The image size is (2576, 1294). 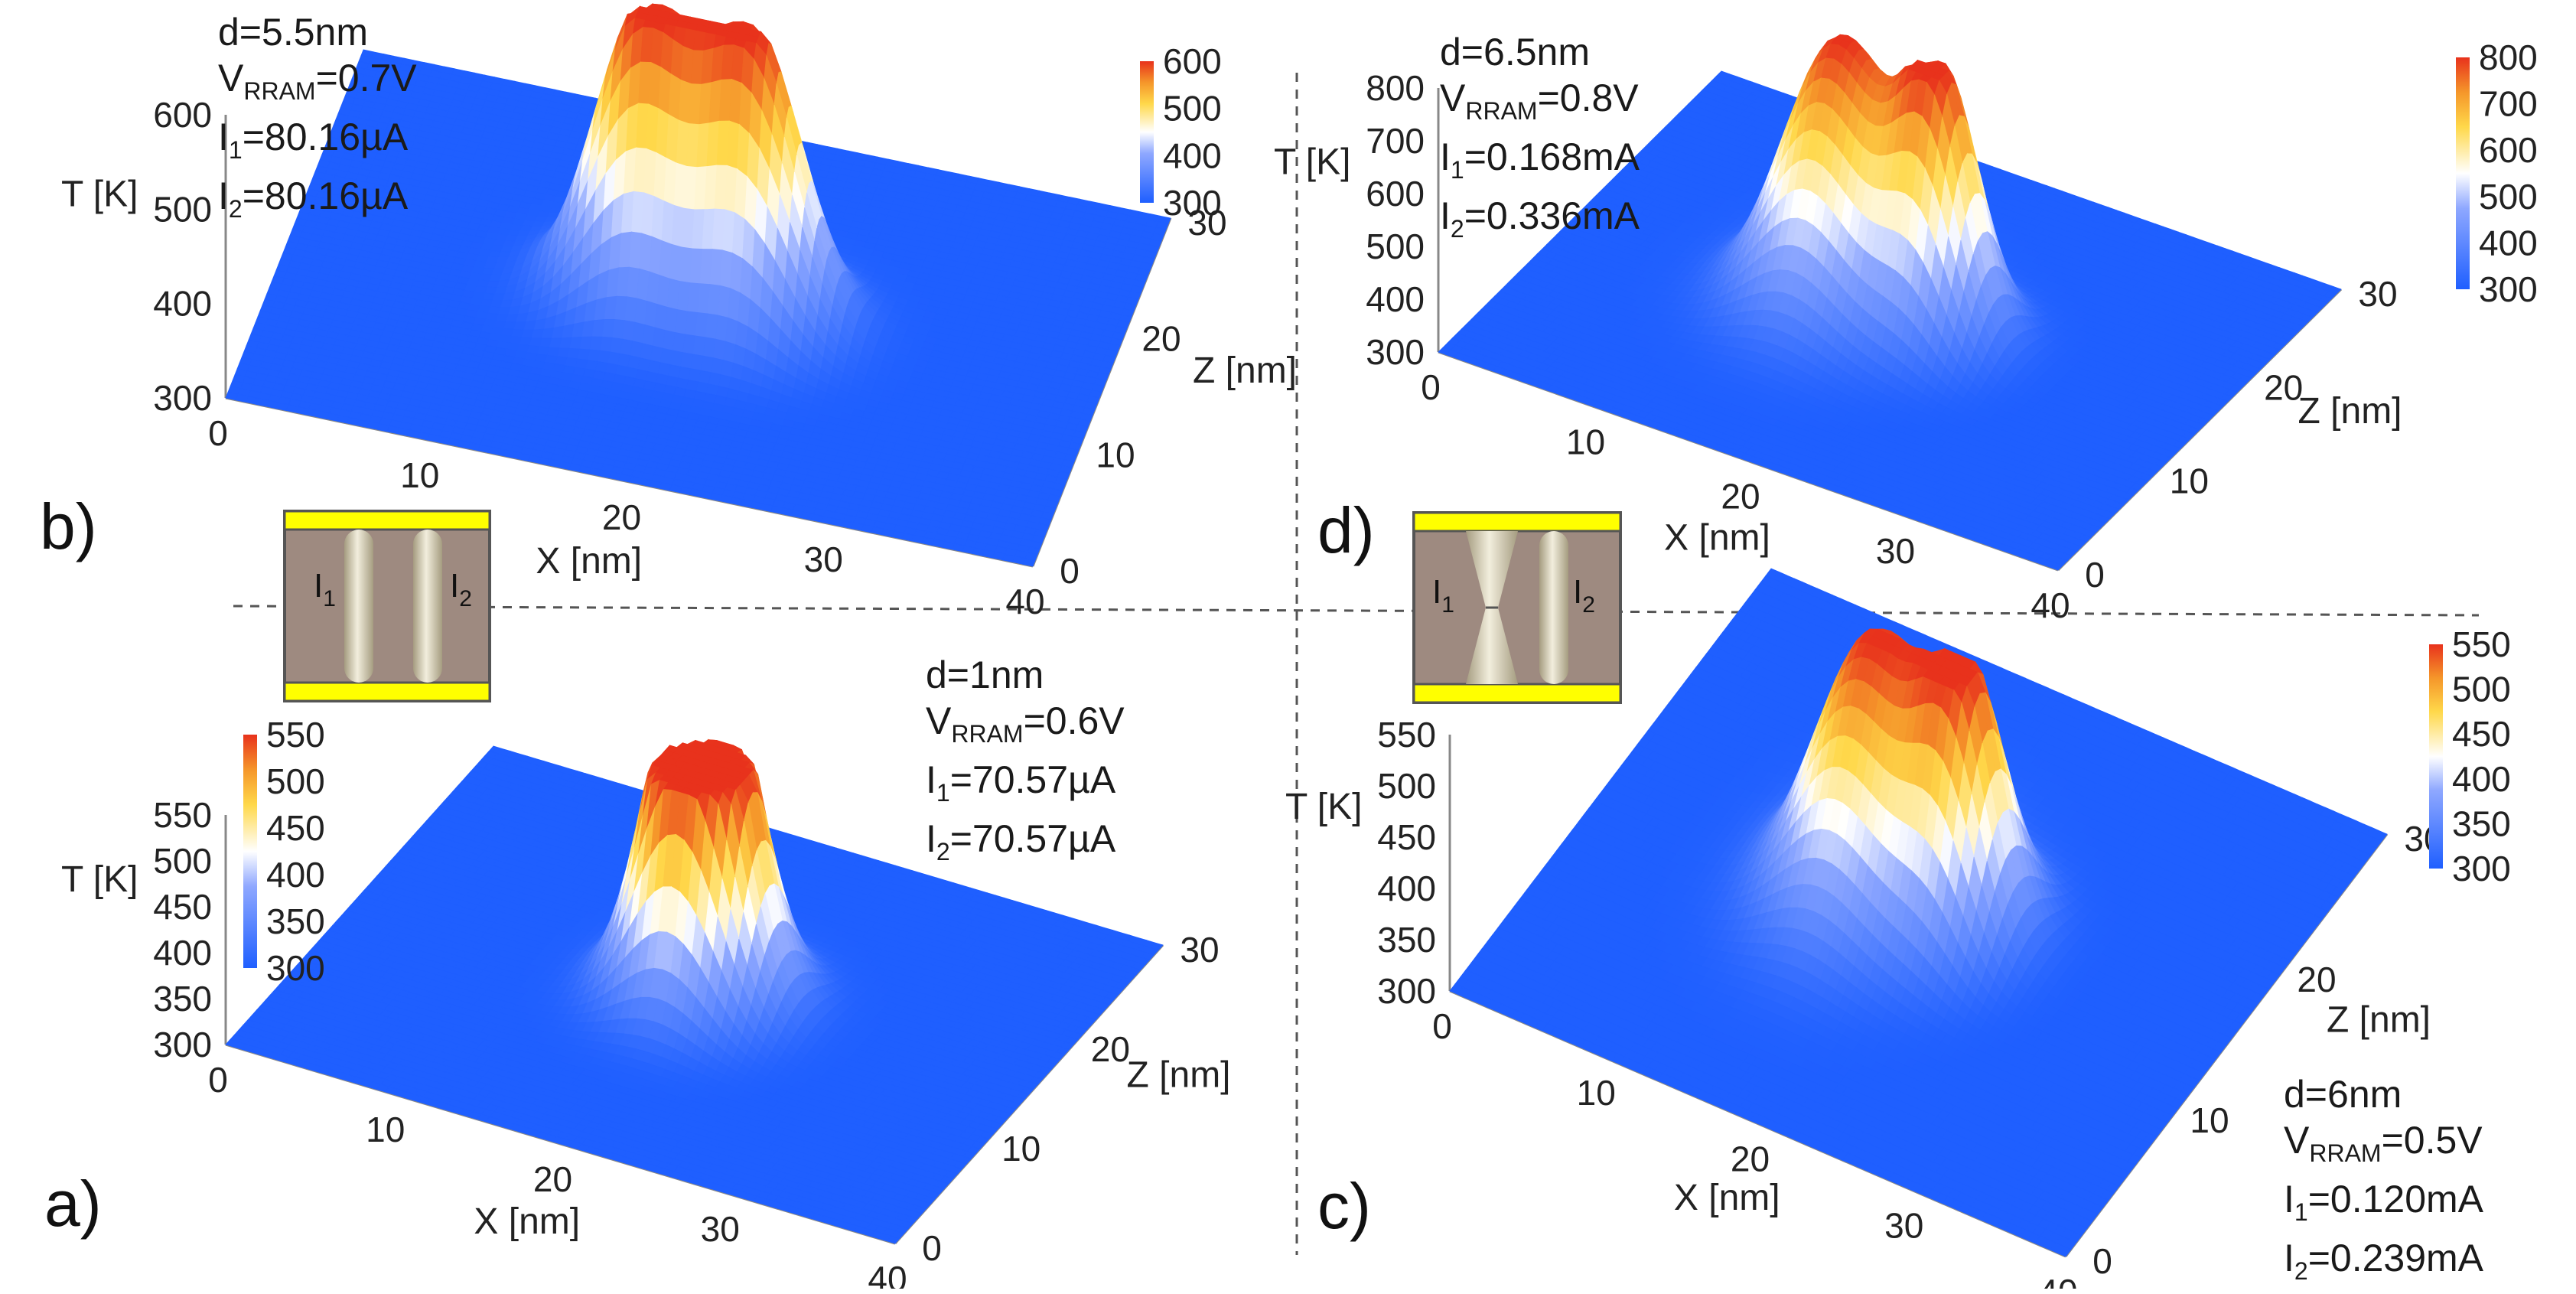 I want to click on colorbar-tick-label: 600, so click(x=1192, y=61).